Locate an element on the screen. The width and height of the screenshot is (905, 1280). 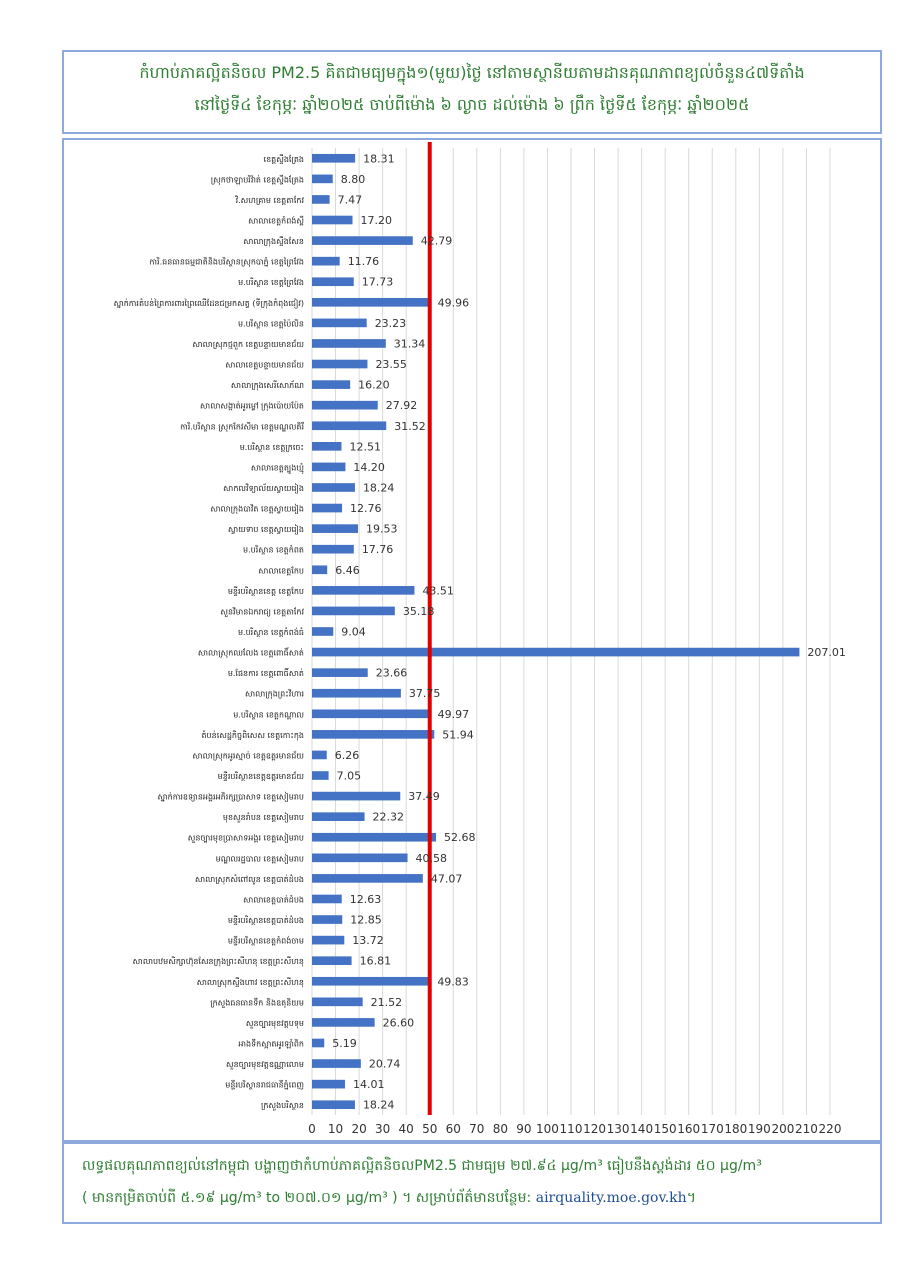
x-tick-label: 120 is located at coordinates (594, 1129).